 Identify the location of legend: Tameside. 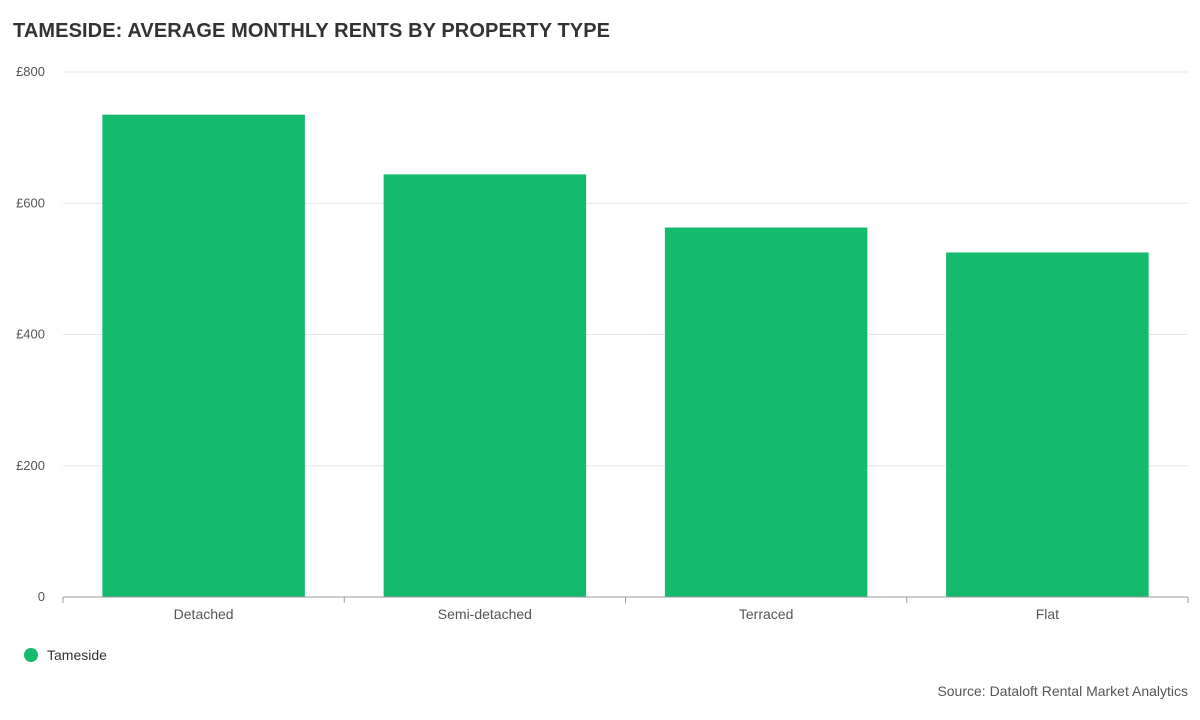
(65, 655).